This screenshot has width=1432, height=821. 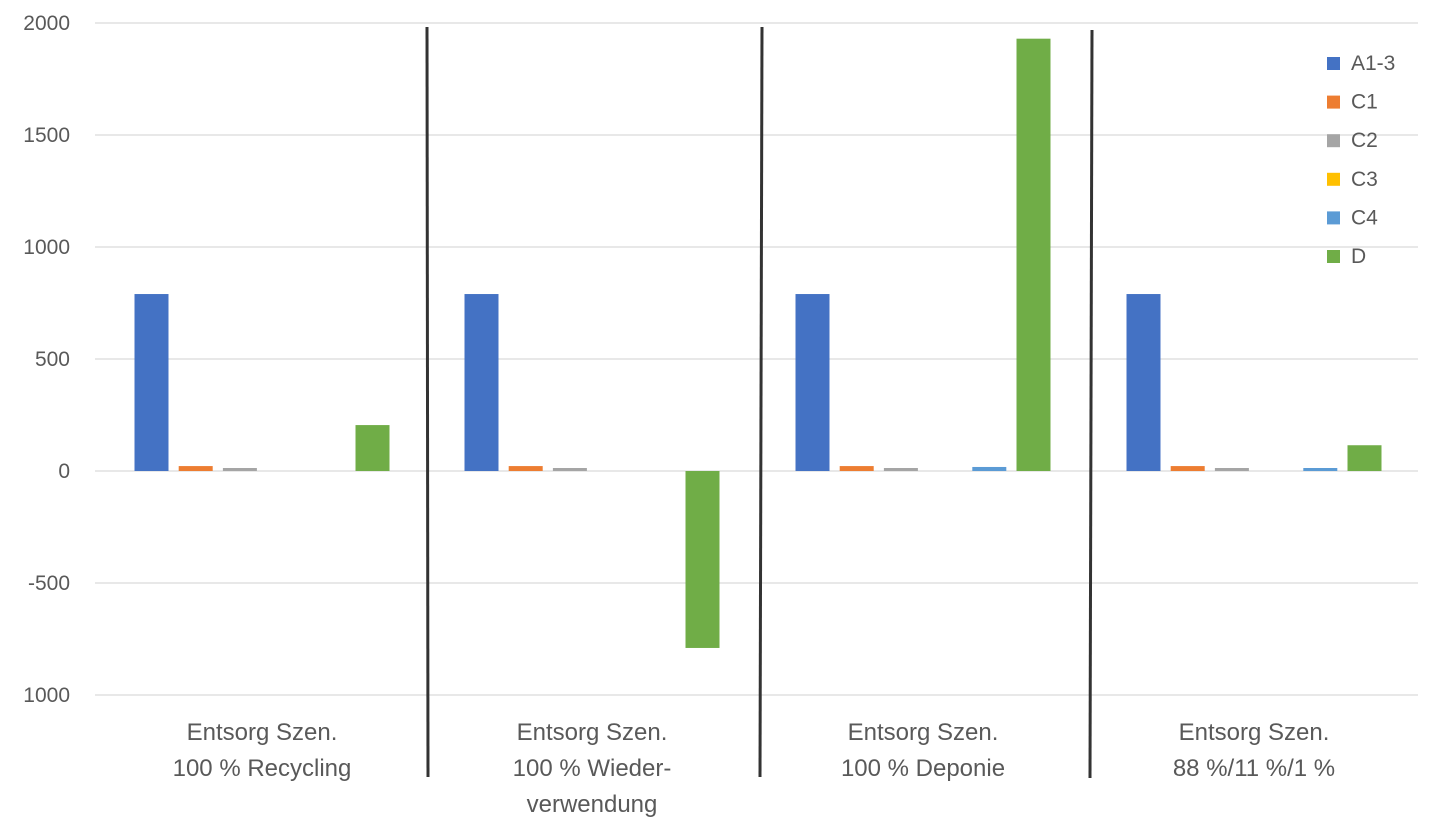 What do you see at coordinates (592, 804) in the screenshot?
I see `category-label: verwendung` at bounding box center [592, 804].